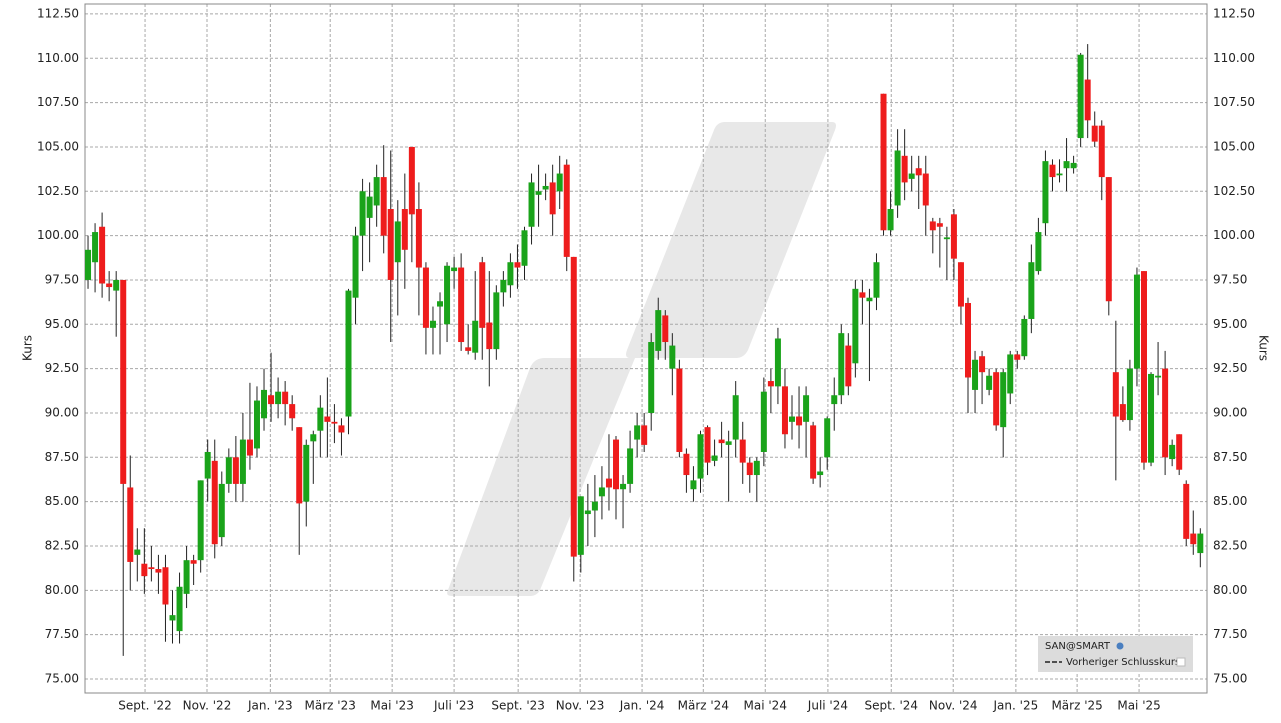  Describe the element at coordinates (518, 706) in the screenshot. I see `x-tick-label: Sept. '23` at that location.